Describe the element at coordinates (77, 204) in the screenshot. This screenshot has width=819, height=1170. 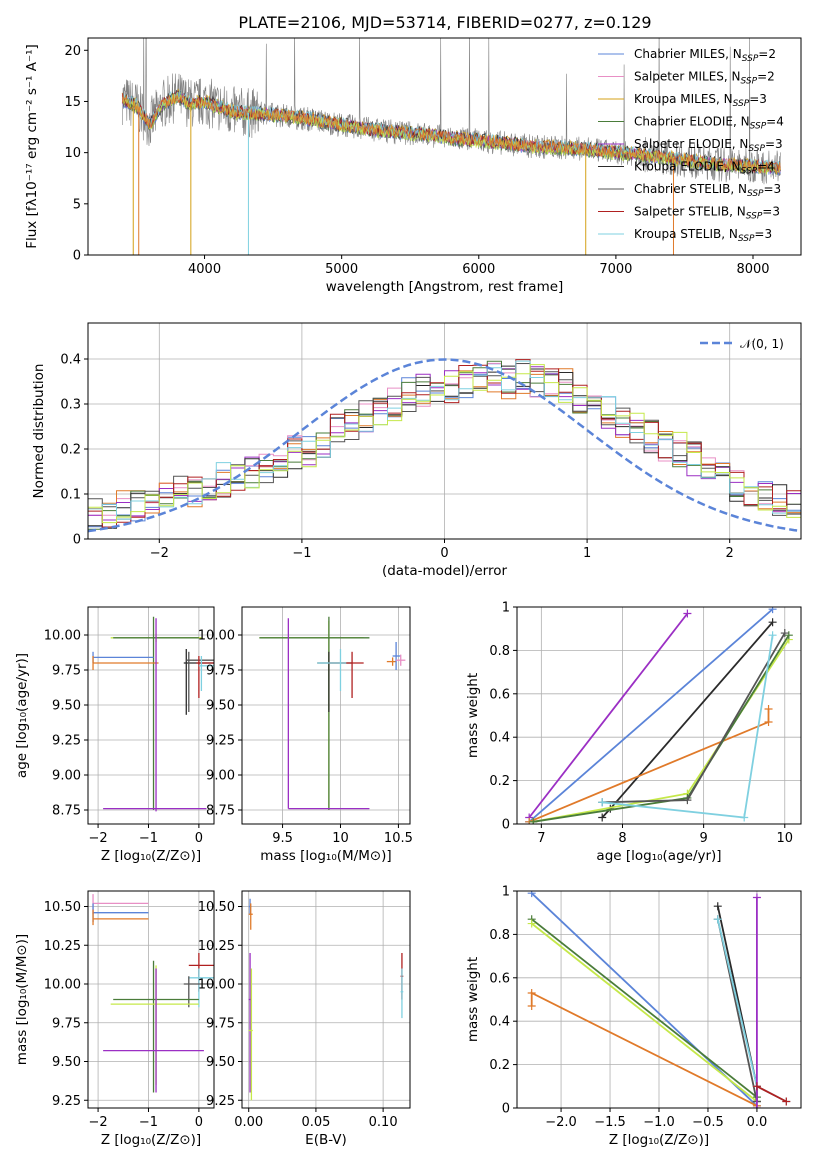
I see `y-tick-label: 5` at that location.